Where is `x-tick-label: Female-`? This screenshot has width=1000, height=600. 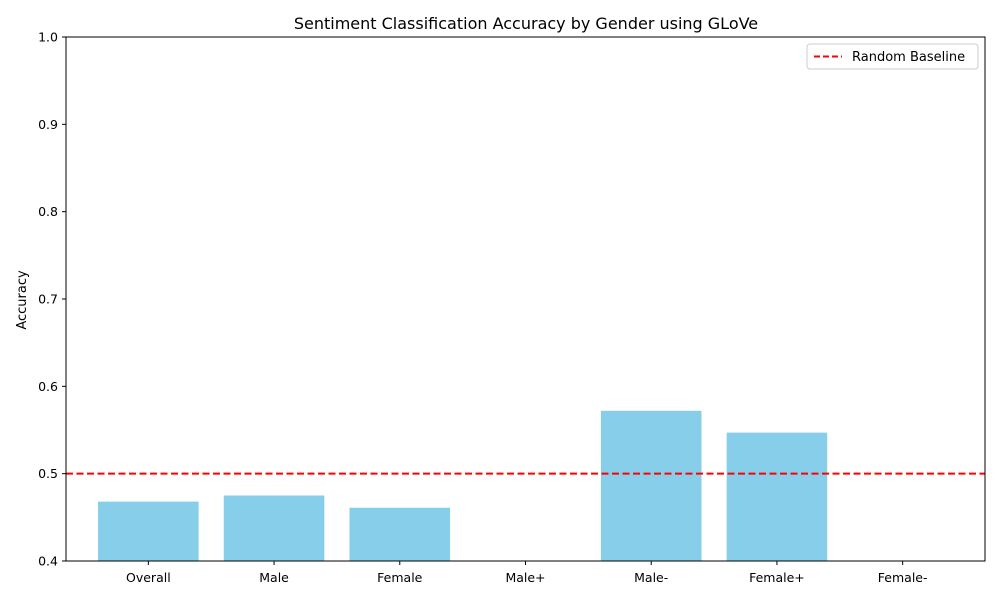
x-tick-label: Female- is located at coordinates (903, 577).